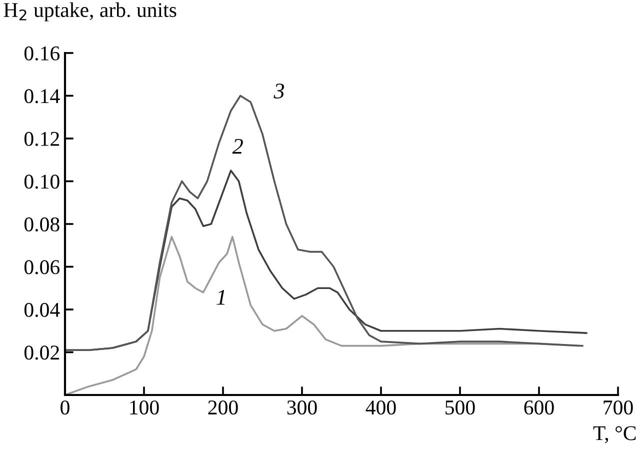 This screenshot has width=640, height=450. I want to click on x-tick-label: 600, so click(539, 407).